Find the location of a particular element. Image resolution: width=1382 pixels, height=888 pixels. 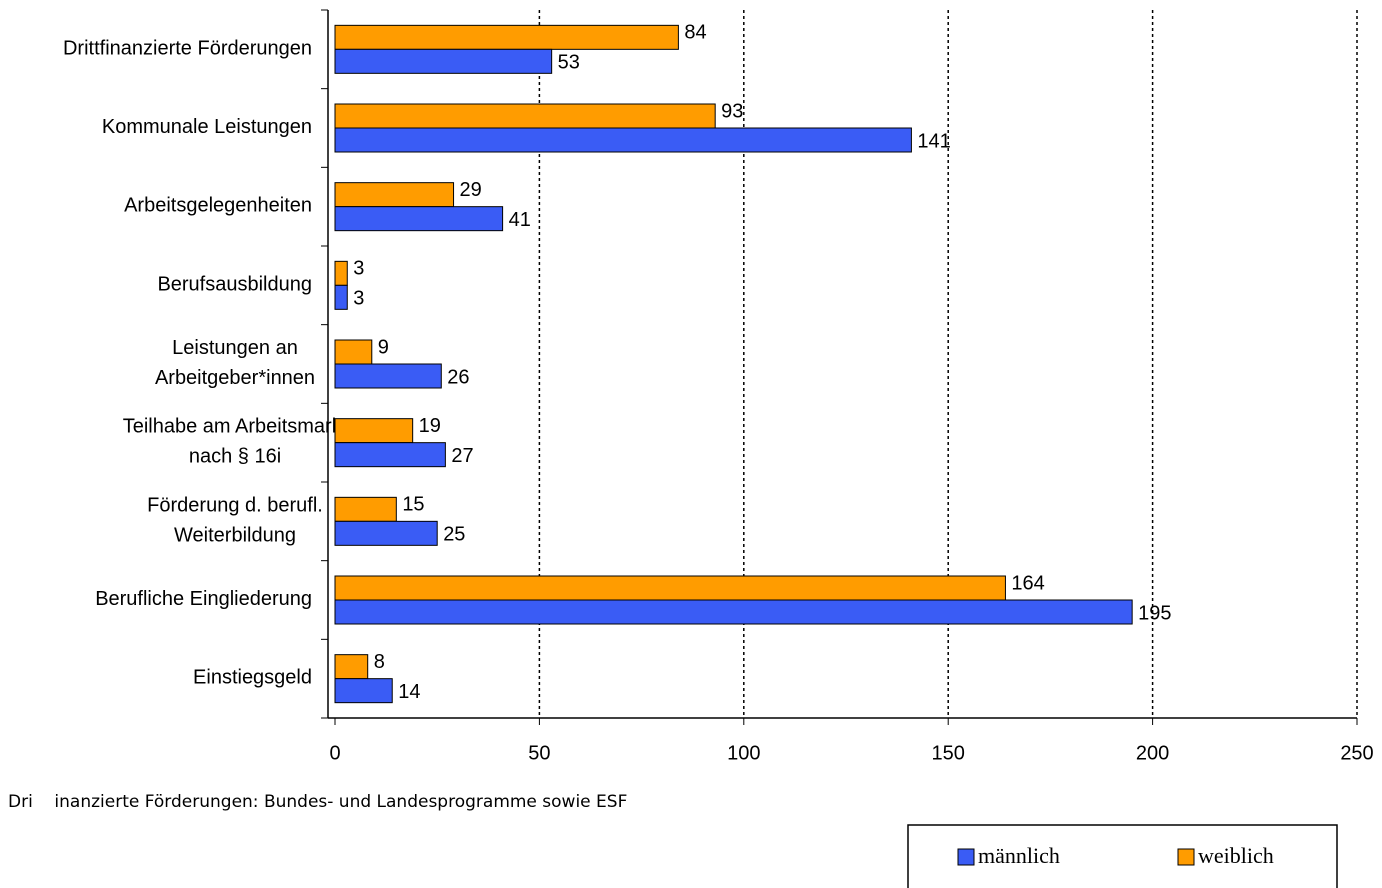

y-tick-label: Berufsausbildung is located at coordinates (234, 285).